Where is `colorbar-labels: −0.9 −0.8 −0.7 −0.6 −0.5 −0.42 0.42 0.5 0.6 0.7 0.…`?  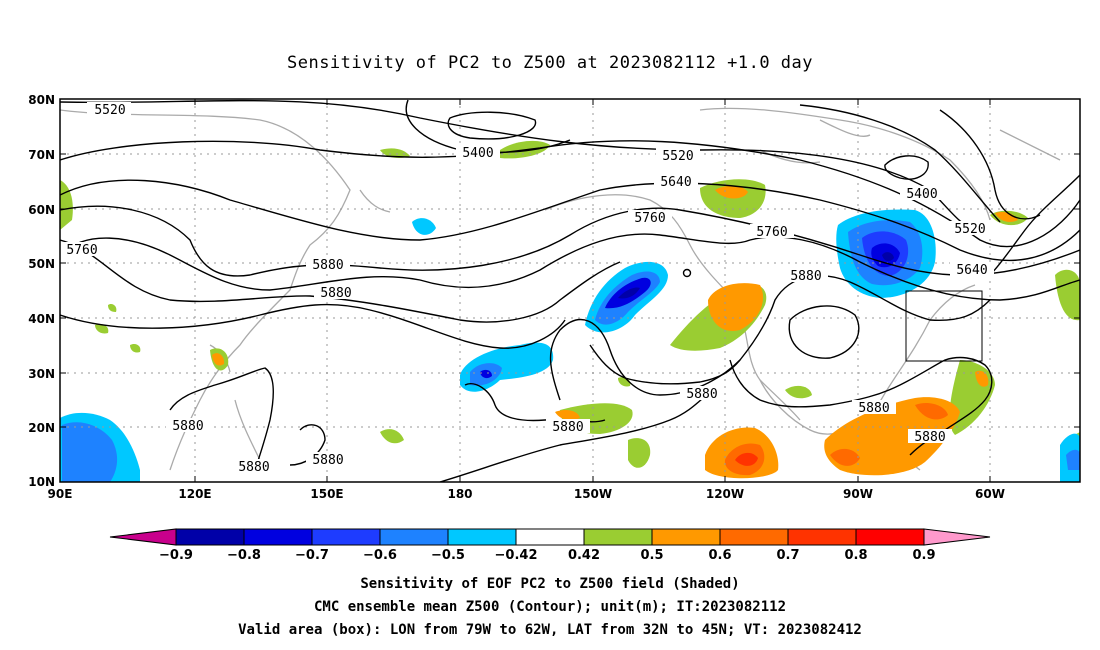 colorbar-labels: −0.9 −0.8 −0.7 −0.6 −0.5 −0.42 0.42 0.5 0.6 0.7 0.… is located at coordinates (547, 555).